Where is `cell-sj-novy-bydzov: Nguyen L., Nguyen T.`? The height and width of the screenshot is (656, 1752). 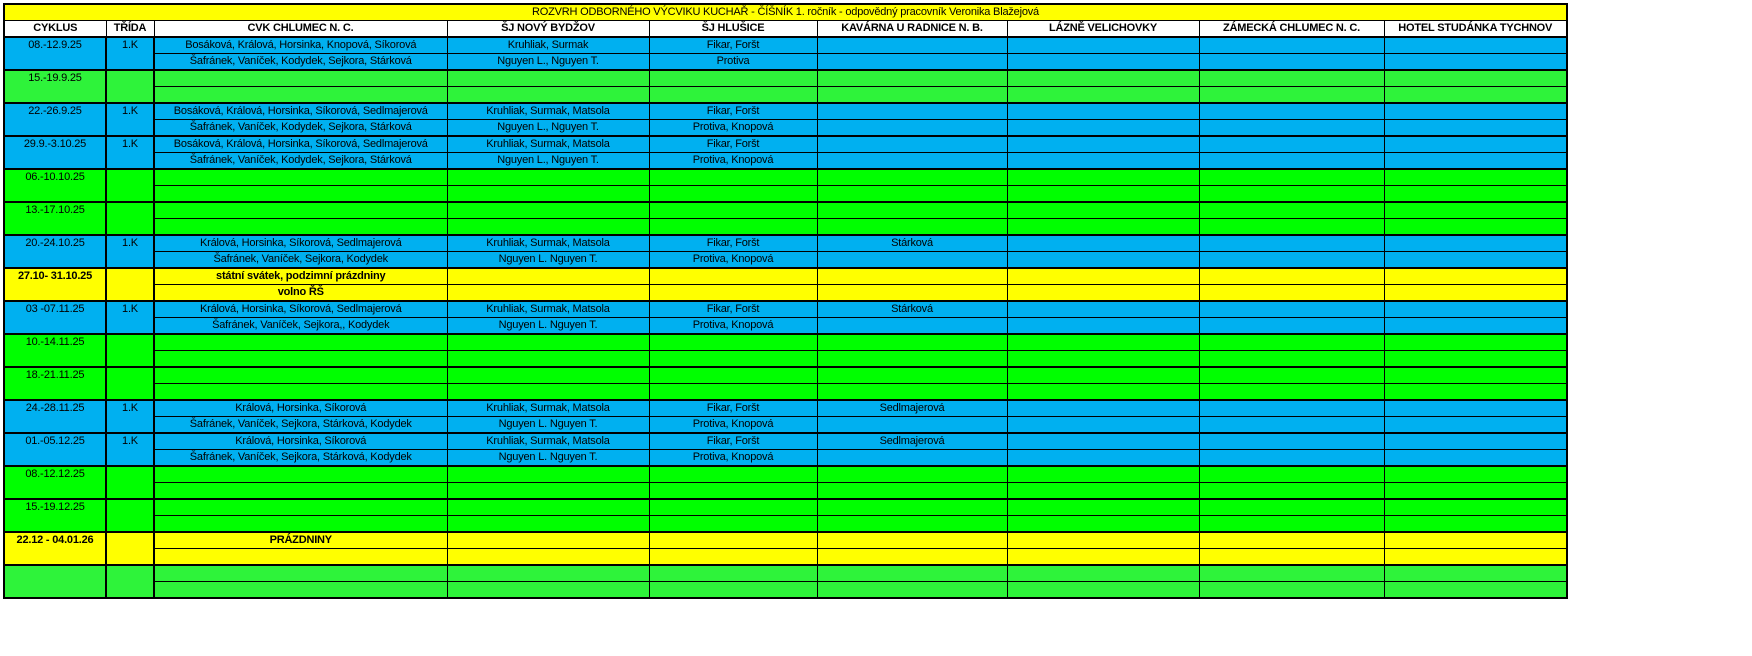 cell-sj-novy-bydzov: Nguyen L., Nguyen T. is located at coordinates (548, 128).